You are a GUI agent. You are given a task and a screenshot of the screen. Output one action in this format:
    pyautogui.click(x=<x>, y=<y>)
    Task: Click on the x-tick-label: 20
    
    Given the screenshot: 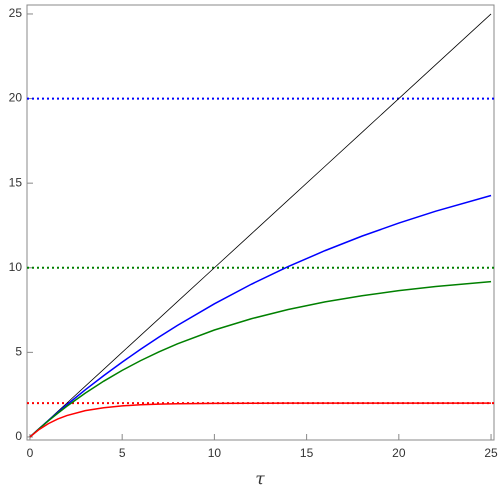 What is the action you would take?
    pyautogui.click(x=399, y=453)
    